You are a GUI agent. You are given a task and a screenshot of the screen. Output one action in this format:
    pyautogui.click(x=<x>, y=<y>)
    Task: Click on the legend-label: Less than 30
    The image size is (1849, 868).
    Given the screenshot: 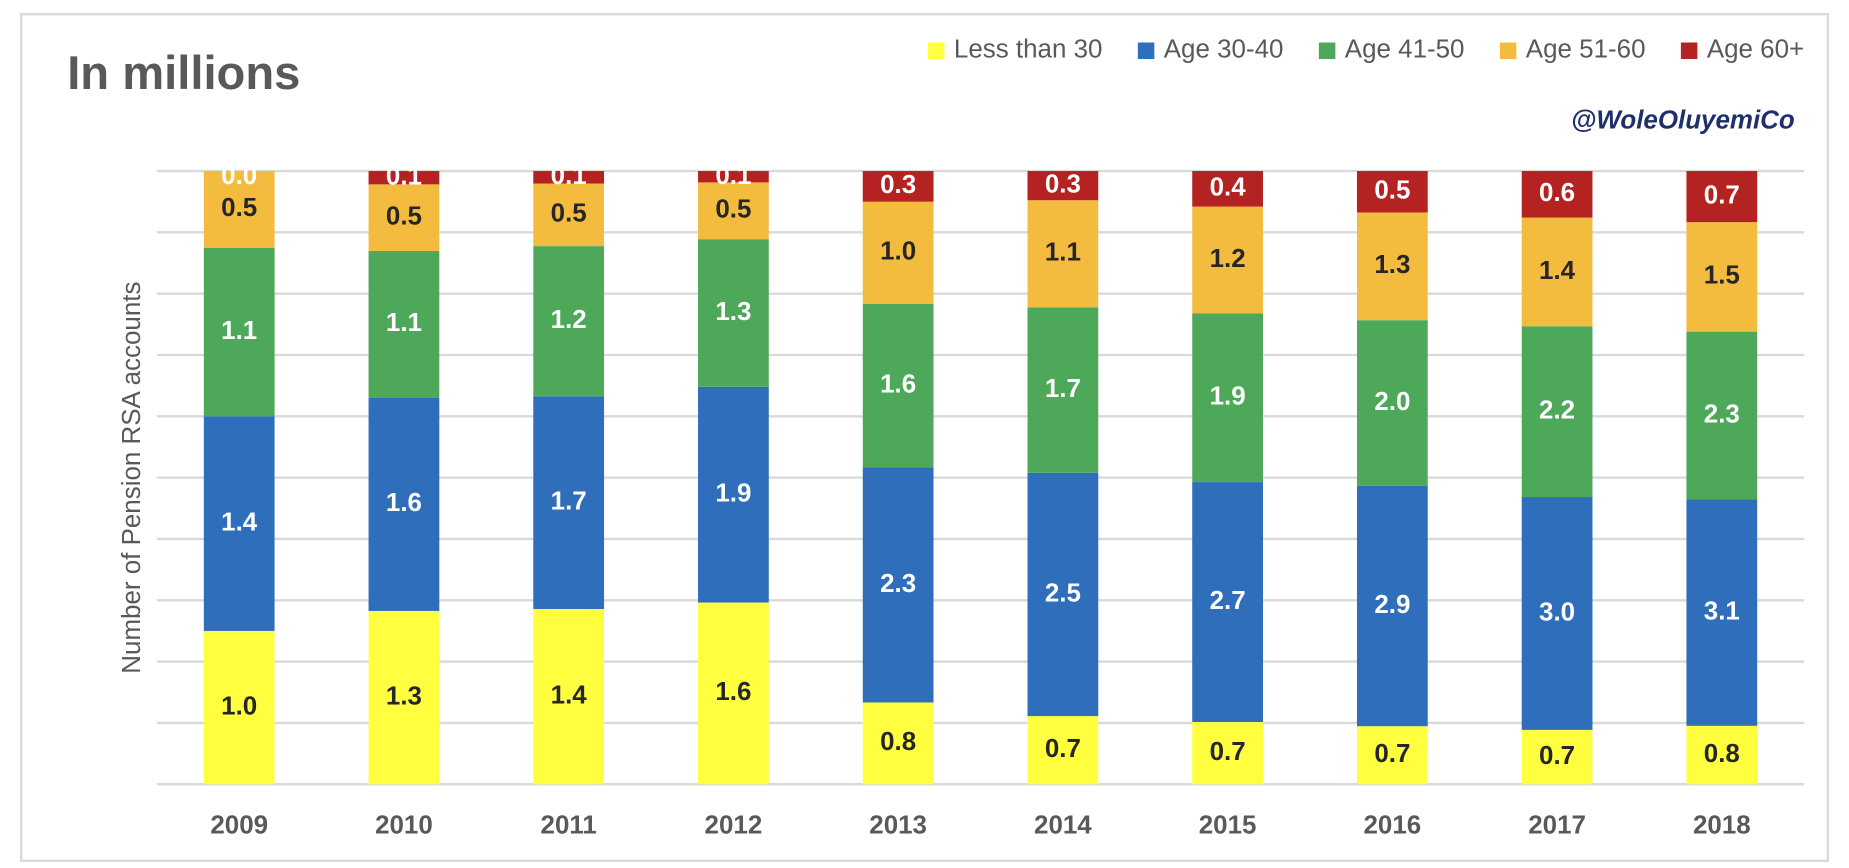 What is the action you would take?
    pyautogui.click(x=1028, y=50)
    